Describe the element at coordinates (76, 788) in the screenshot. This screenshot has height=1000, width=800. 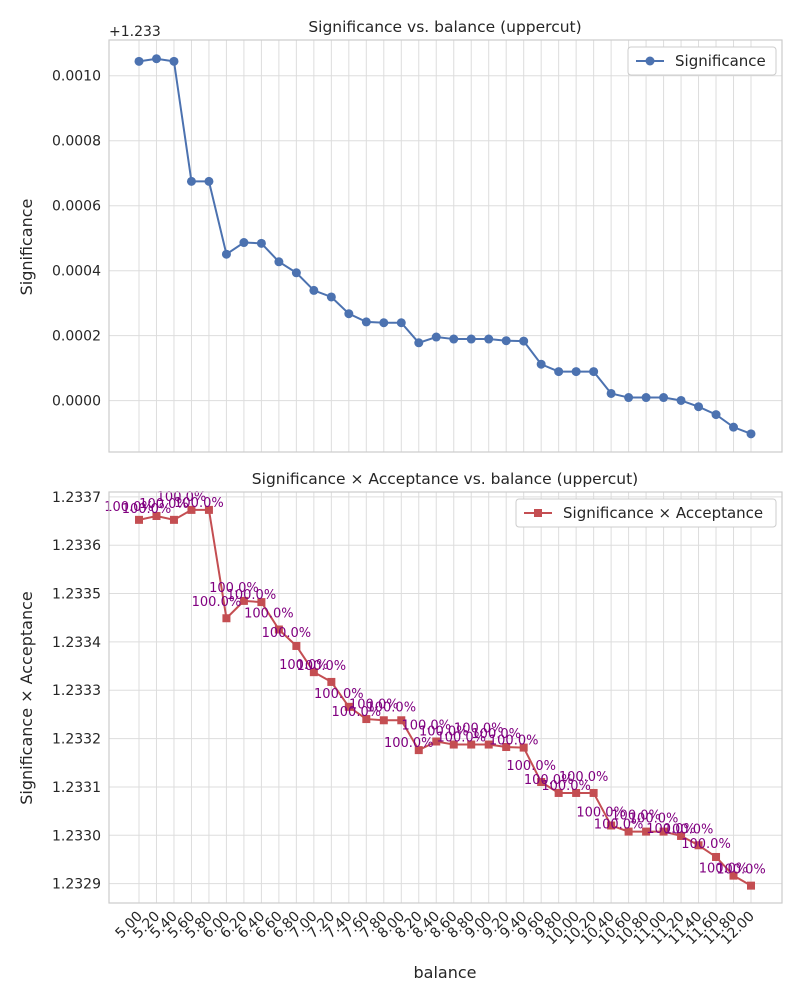
I see `bottom-ytick-label: 1.2331` at that location.